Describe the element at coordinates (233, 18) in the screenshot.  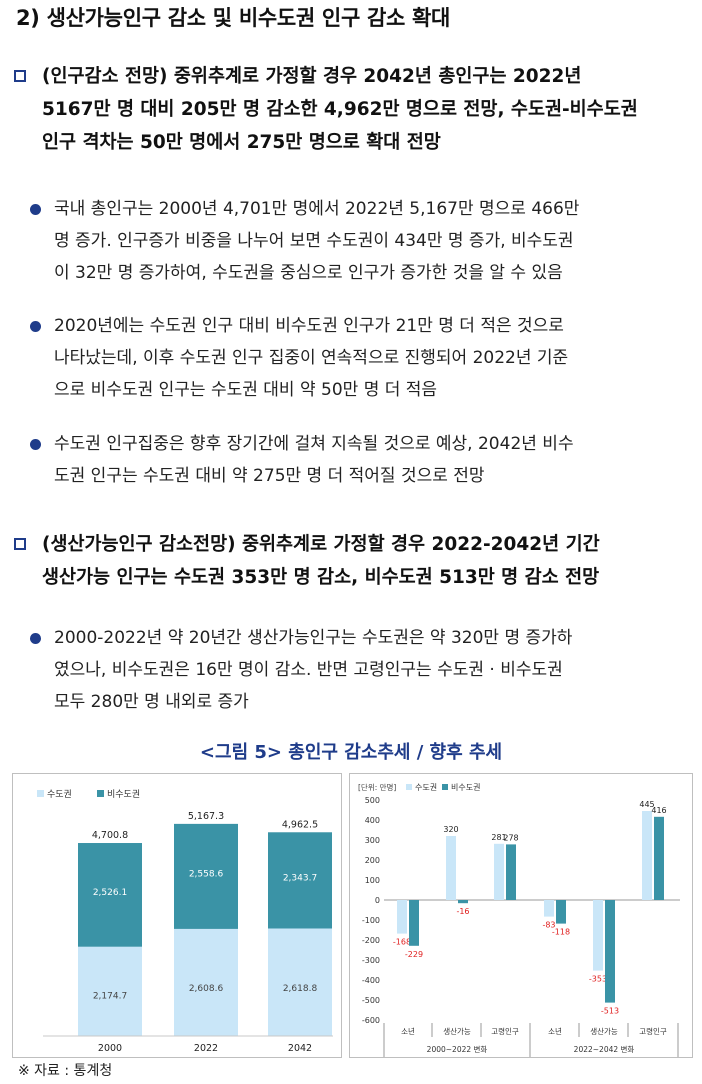
I see `section-title: 2) 생산가능인구 감소 및 비수도권 인구 감소 확대` at that location.